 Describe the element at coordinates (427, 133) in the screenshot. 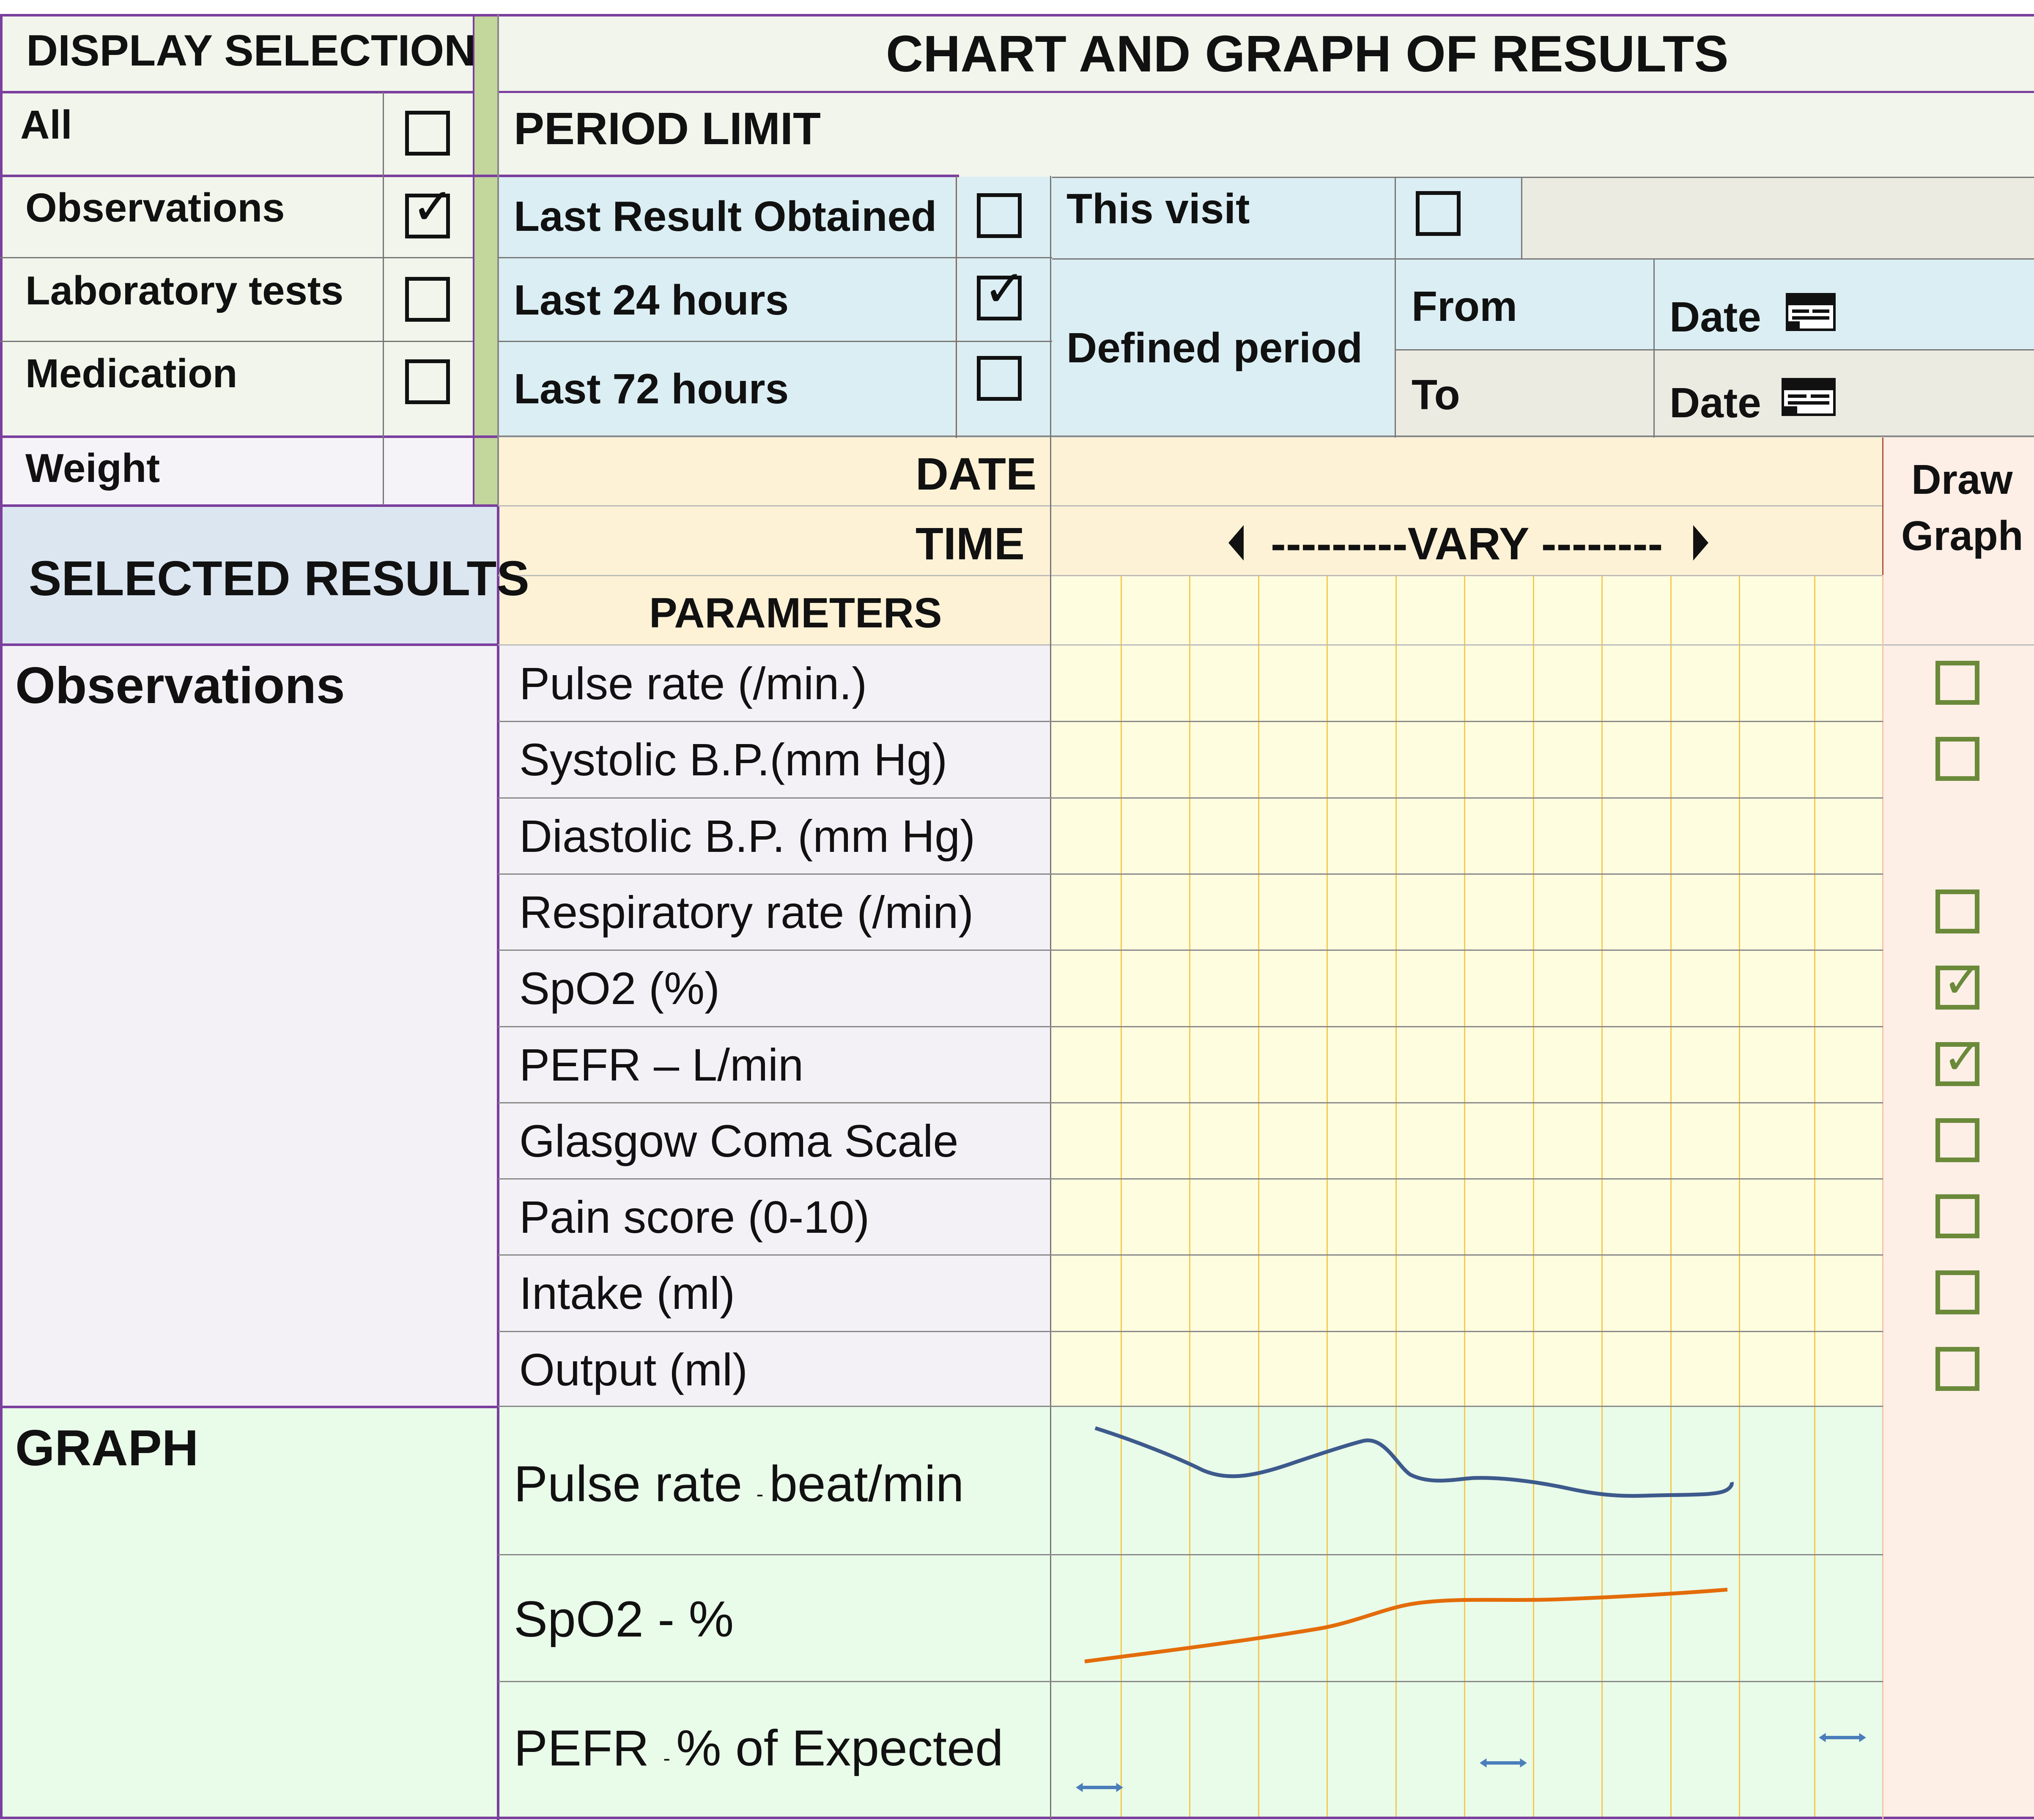

I see `filter-checkbox-all: ✓` at that location.